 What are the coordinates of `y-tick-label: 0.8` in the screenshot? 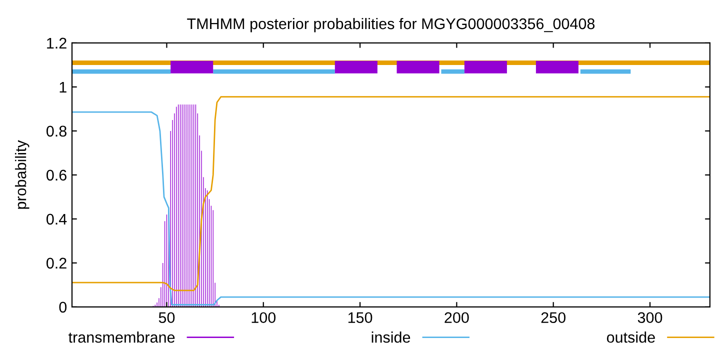 It's located at (56, 131).